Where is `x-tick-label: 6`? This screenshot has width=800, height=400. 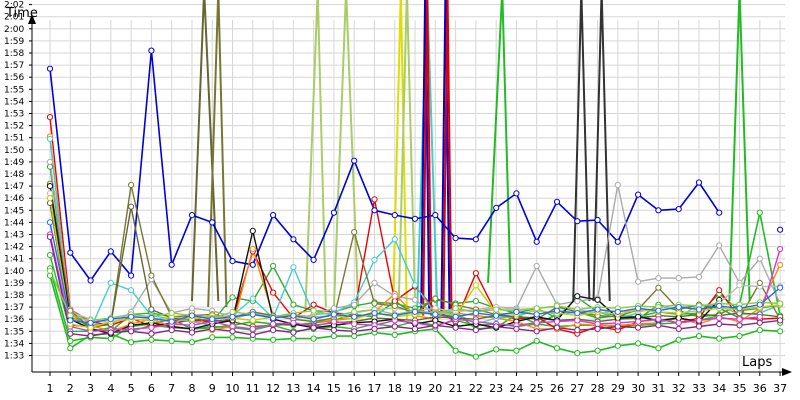
x-tick-label: 6 is located at coordinates (151, 388).